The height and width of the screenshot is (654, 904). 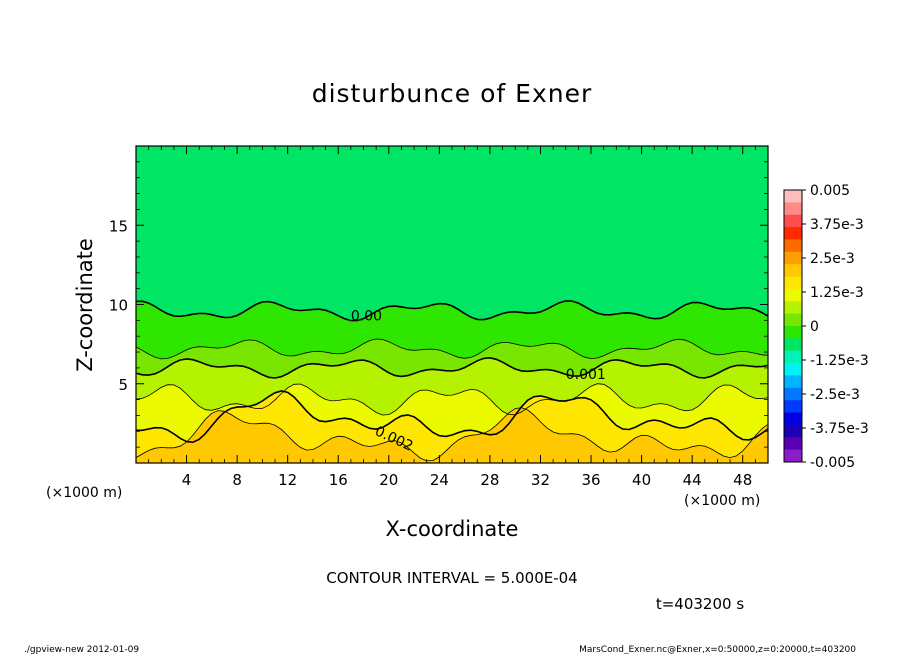 I want to click on x-unit-label: (×1000 m), so click(x=722, y=501).